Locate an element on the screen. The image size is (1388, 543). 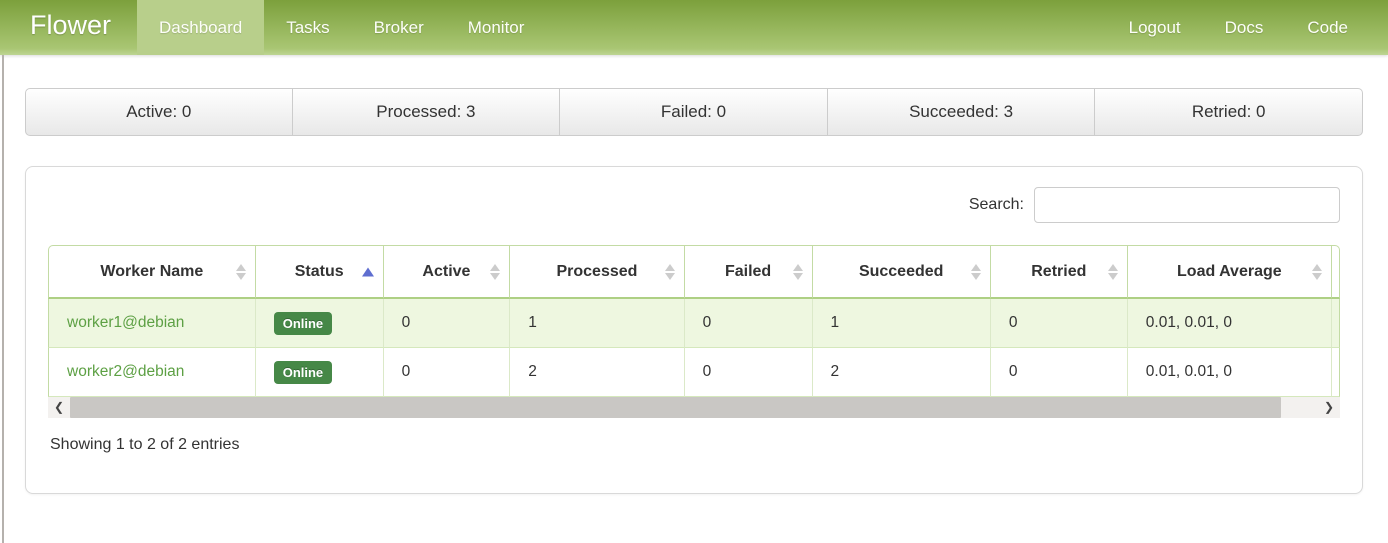
horizontal-scrollbar: ❮ ❯ is located at coordinates (694, 407).